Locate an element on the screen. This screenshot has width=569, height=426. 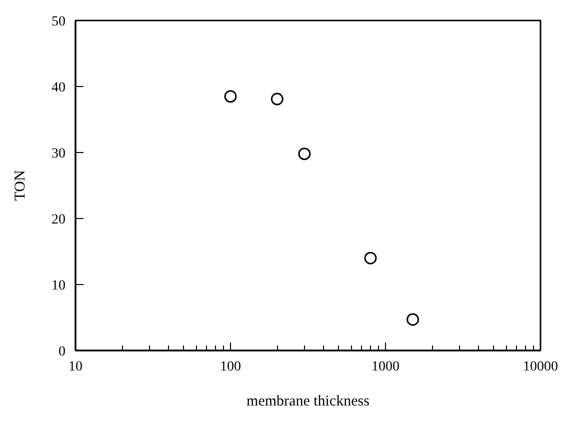
y-tick-label: 50 is located at coordinates (59, 22).